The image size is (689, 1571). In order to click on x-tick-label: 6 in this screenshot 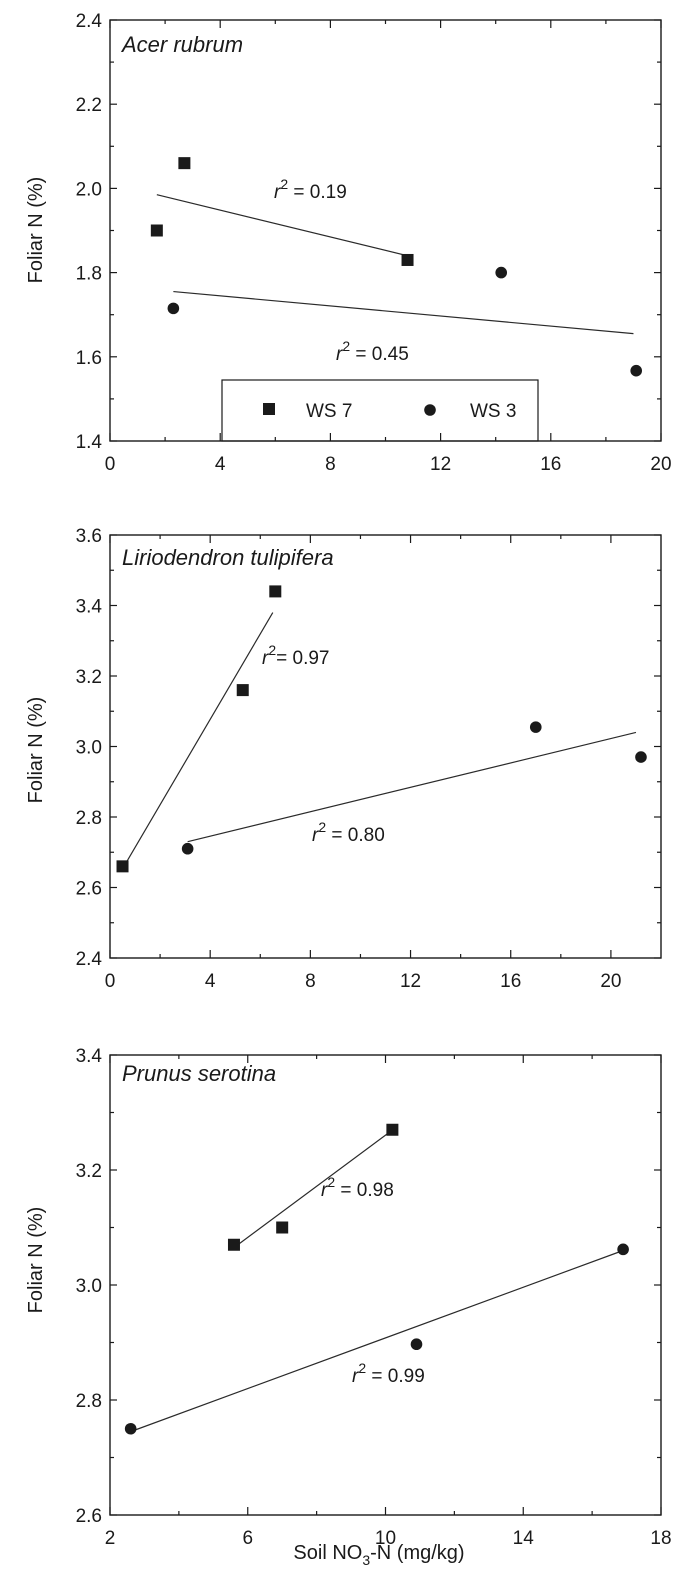, I will do `click(247, 1538)`.